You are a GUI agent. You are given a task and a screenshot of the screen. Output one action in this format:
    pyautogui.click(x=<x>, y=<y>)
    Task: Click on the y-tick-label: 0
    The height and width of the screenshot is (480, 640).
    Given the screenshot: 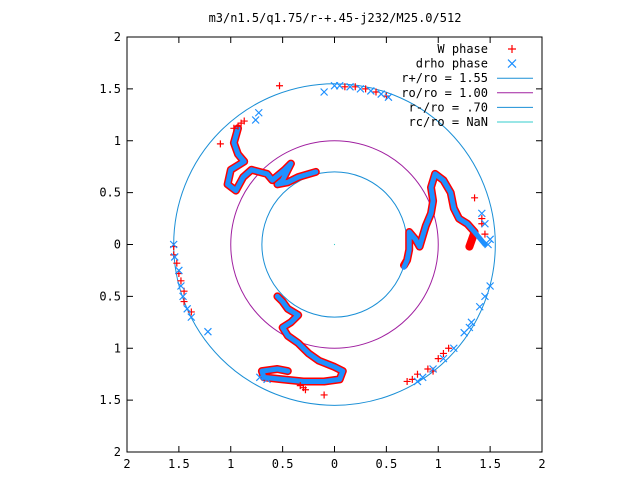 What is the action you would take?
    pyautogui.click(x=117, y=245)
    